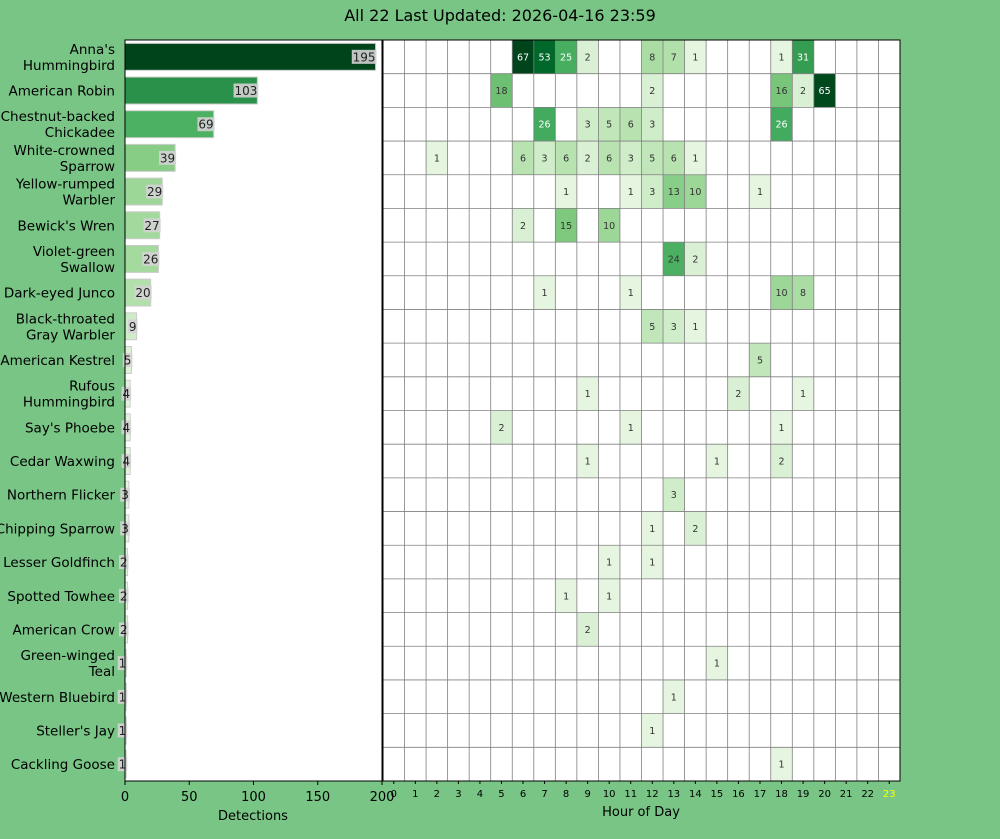 The height and width of the screenshot is (839, 1000). I want to click on species-label-line: American Kestrel, so click(57, 361).